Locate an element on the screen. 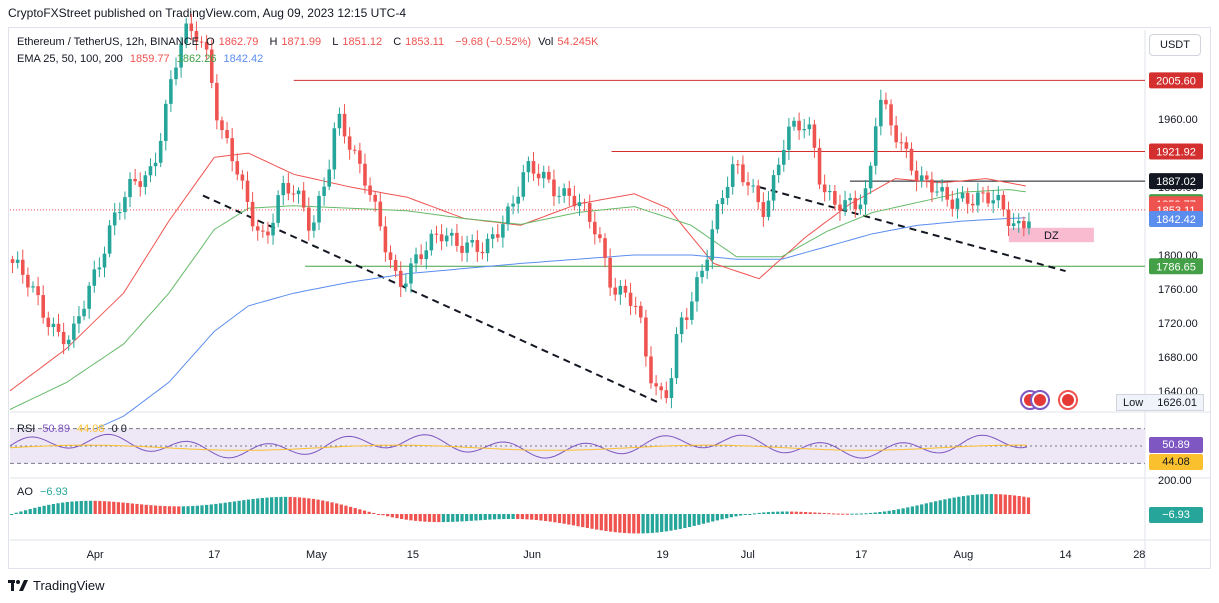  rsi-ma-legend-value: 44.08 is located at coordinates (91, 429).